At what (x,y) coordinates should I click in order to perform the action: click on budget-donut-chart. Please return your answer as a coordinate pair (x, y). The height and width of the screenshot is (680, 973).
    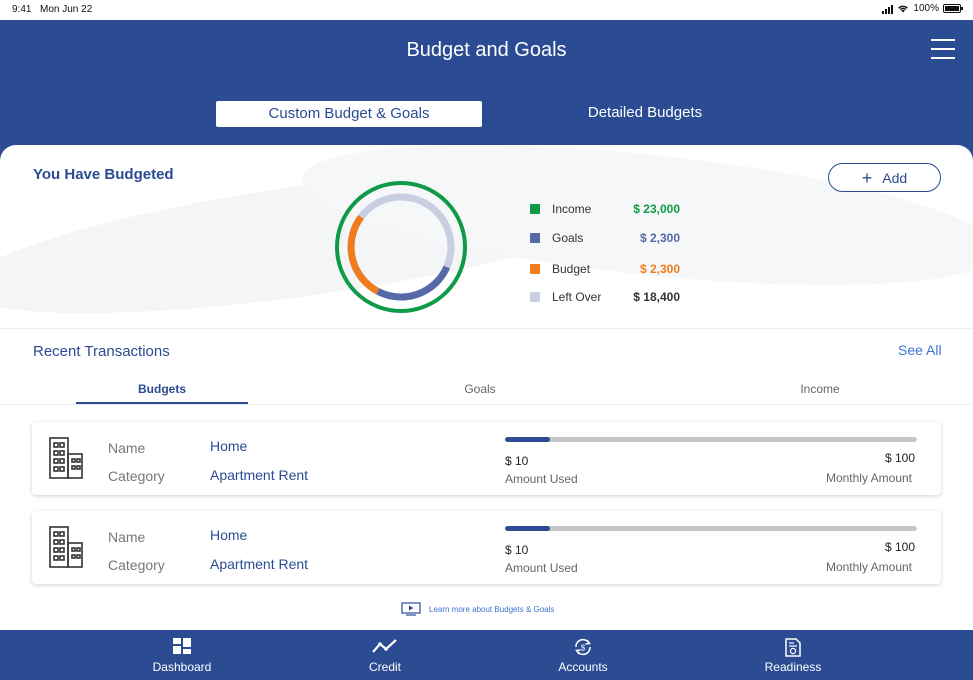
    Looking at the image, I should click on (401, 247).